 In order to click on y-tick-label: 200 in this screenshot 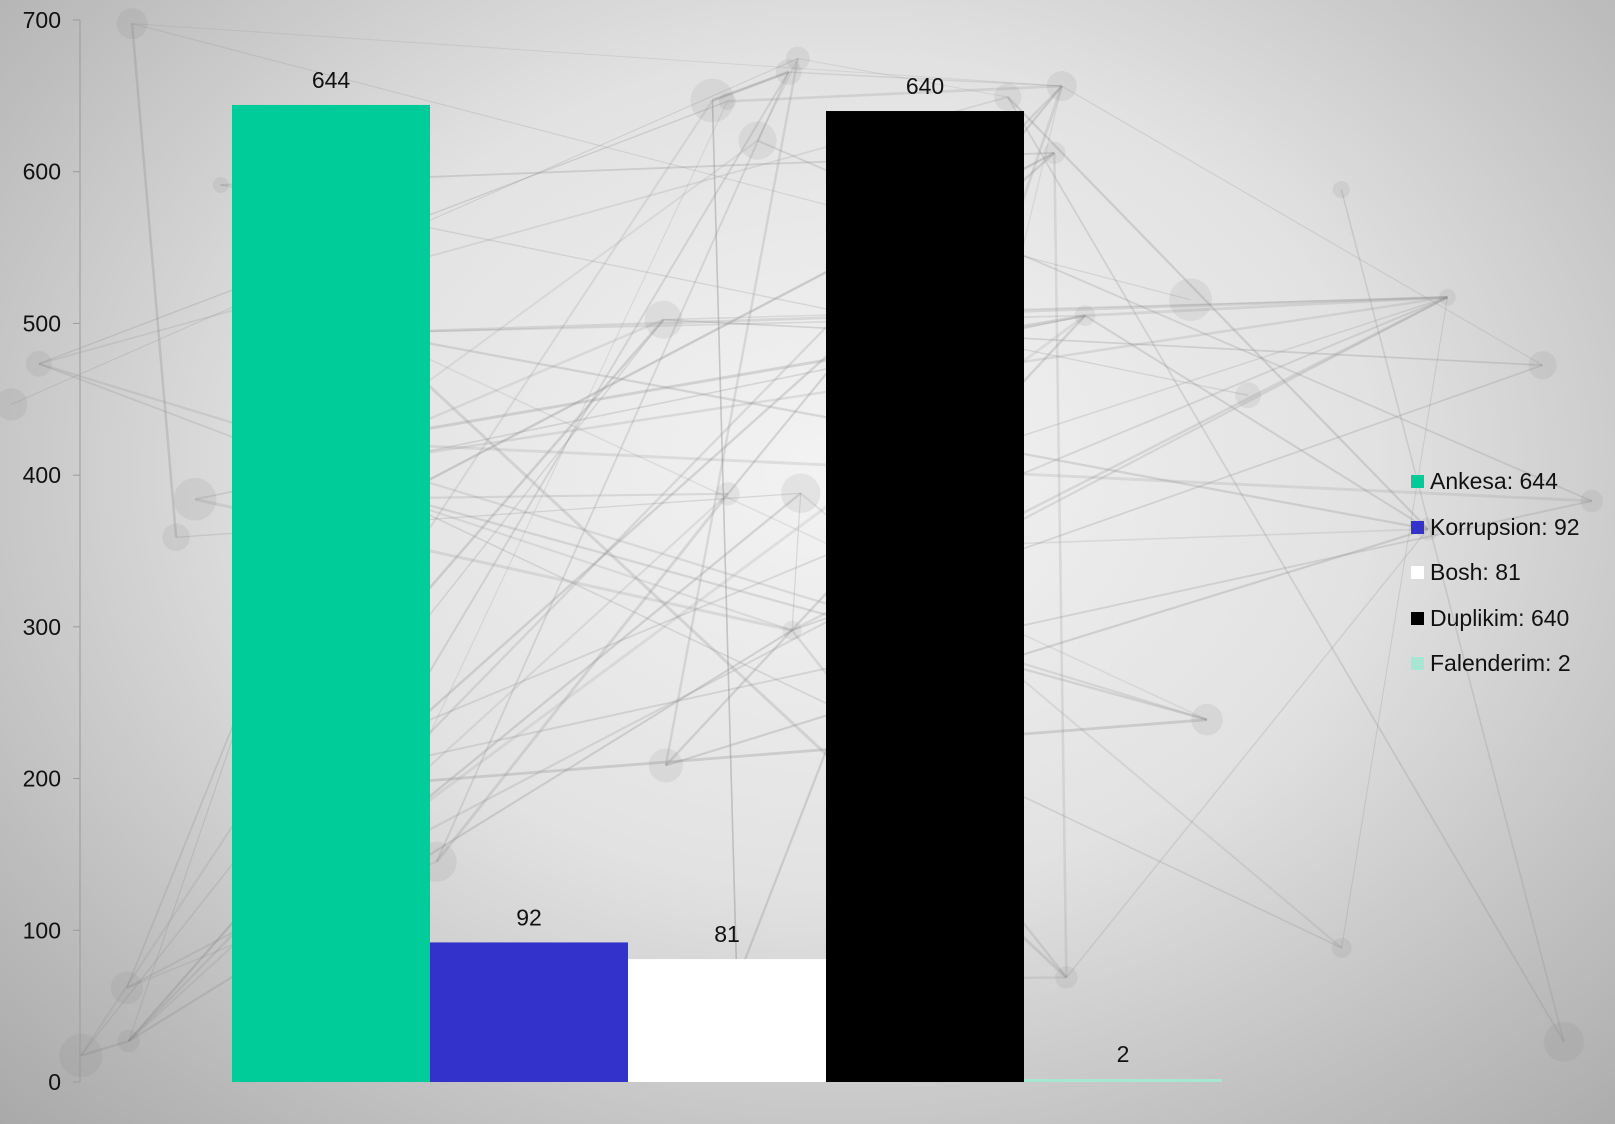, I will do `click(42, 779)`.